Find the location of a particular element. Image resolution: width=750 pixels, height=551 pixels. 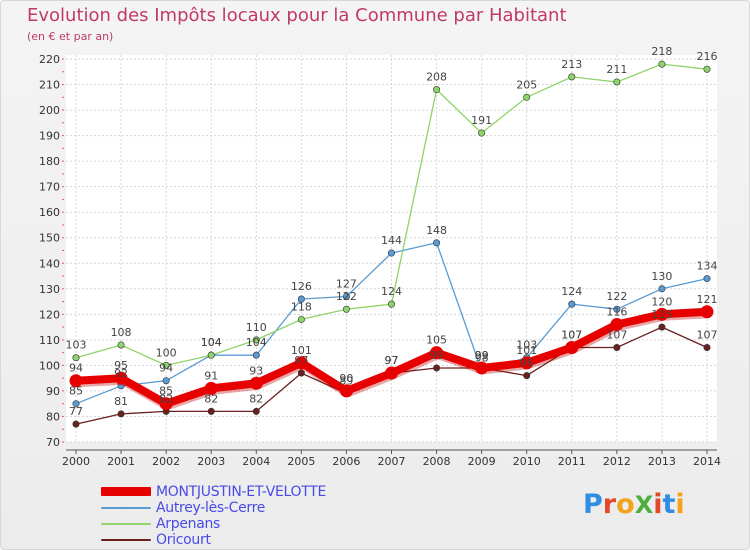

data-label: 121 is located at coordinates (707, 299).